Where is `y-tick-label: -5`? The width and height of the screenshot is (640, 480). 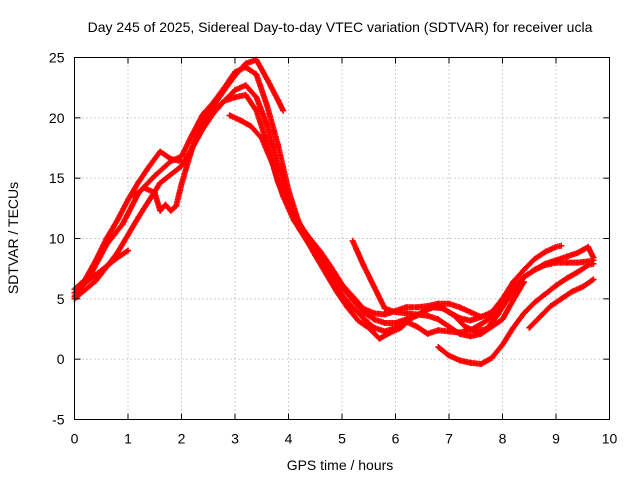
y-tick-label: -5 is located at coordinates (58, 420).